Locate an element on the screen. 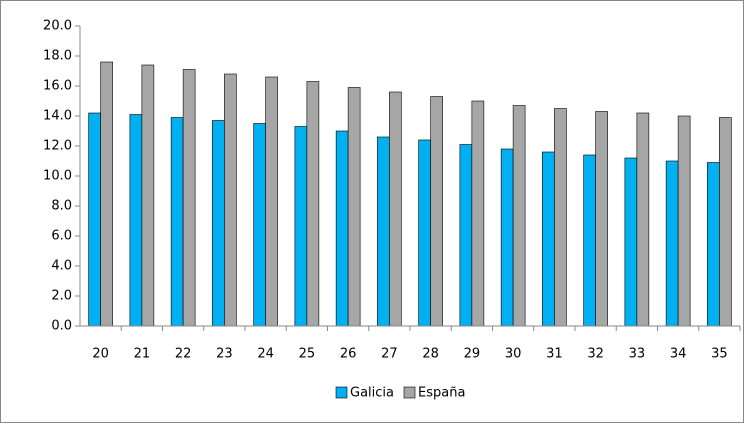 This screenshot has width=744, height=423. y-tick-label: 14.0 is located at coordinates (57, 116).